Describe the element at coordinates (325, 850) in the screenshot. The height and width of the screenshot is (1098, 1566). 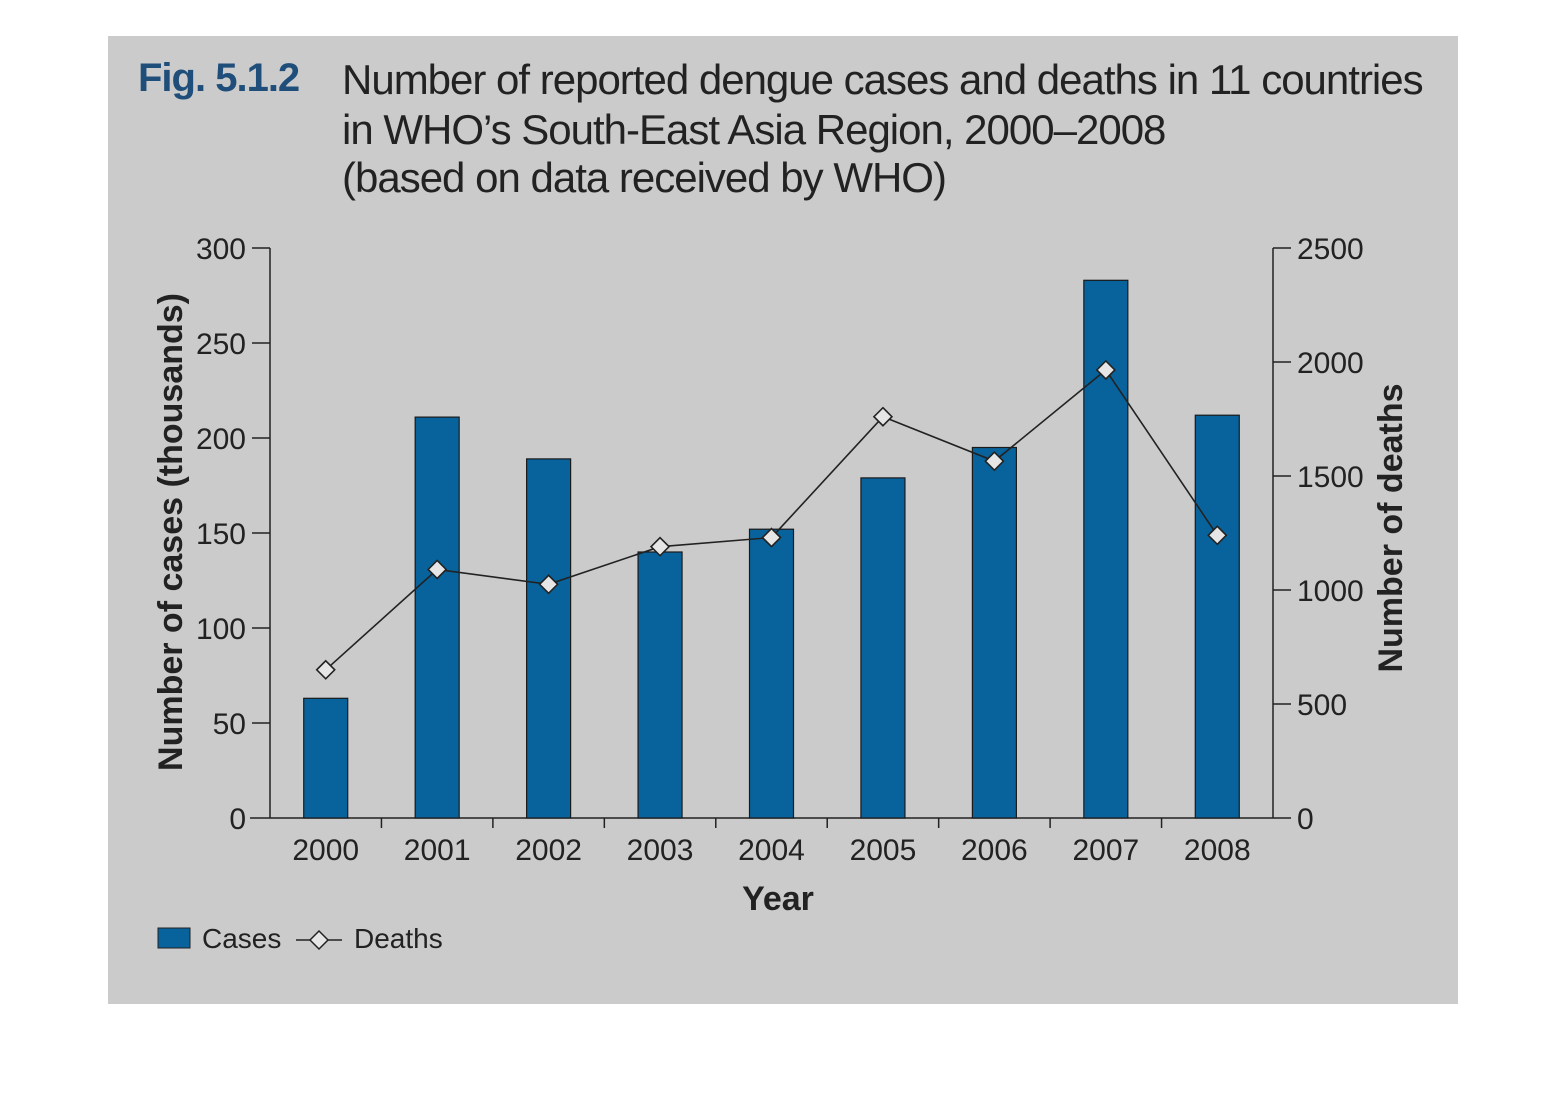
I see `x-tick-label: 2000` at that location.